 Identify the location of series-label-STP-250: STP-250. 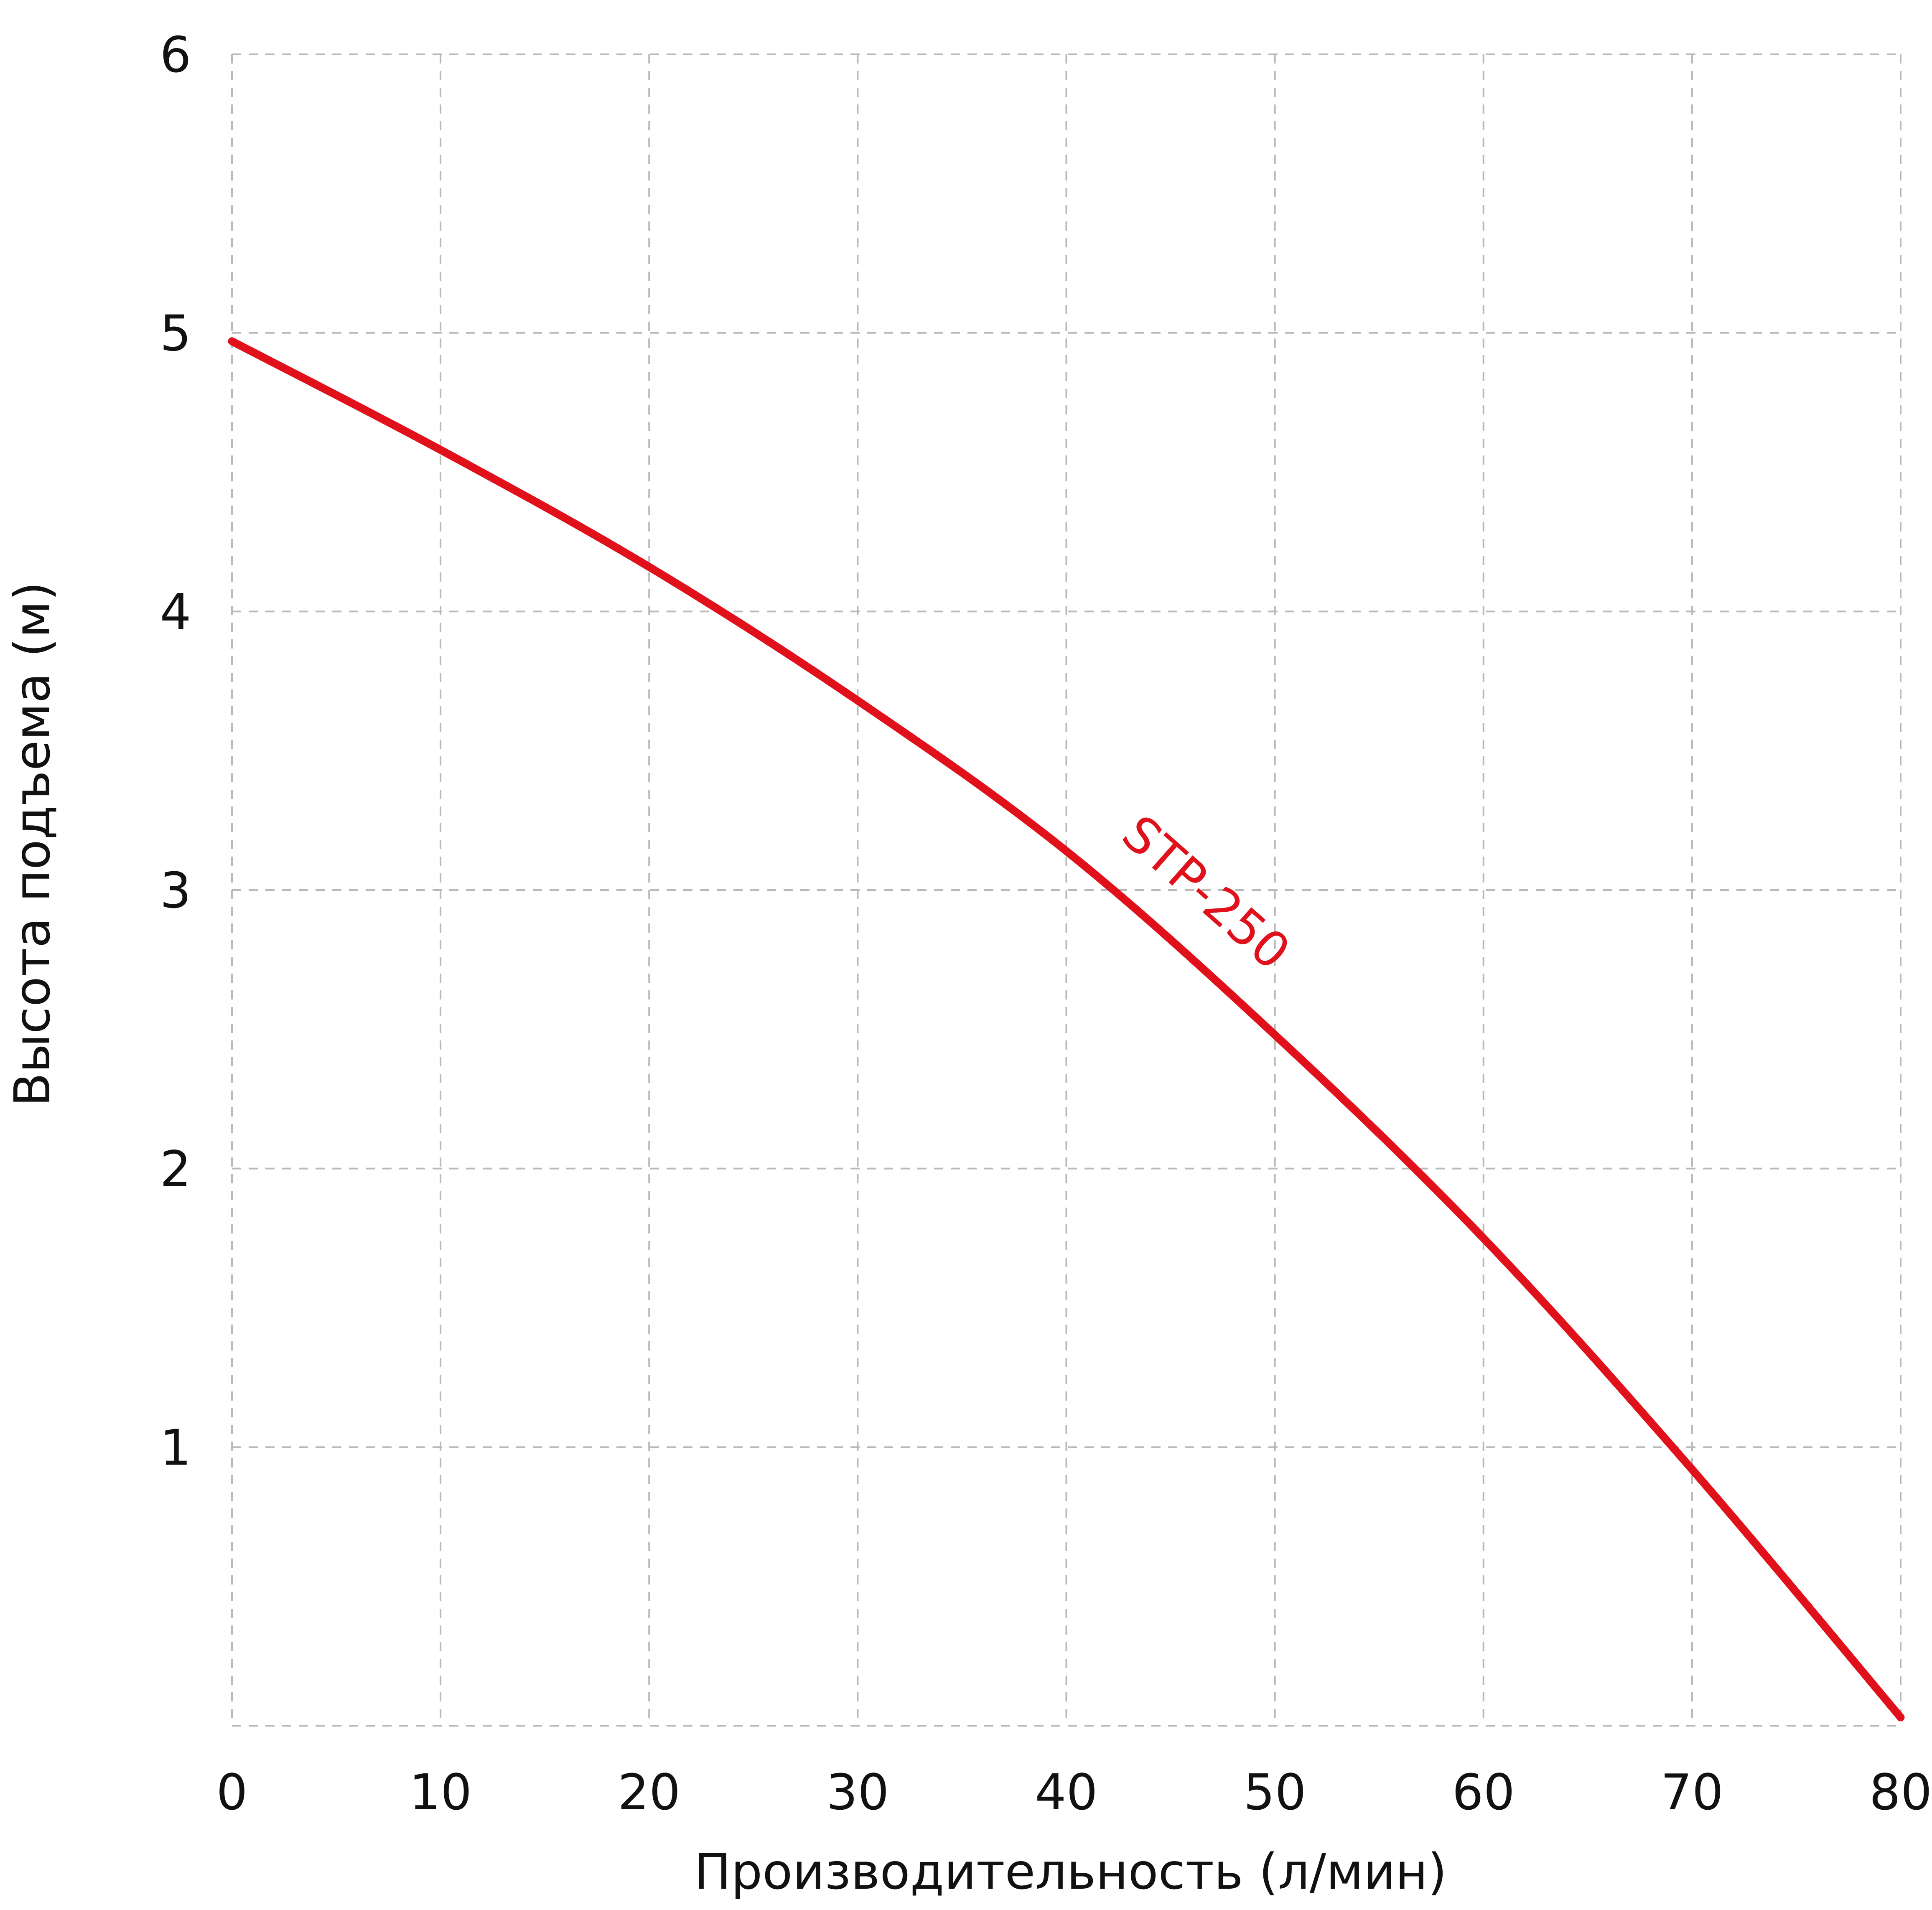
(1206, 892).